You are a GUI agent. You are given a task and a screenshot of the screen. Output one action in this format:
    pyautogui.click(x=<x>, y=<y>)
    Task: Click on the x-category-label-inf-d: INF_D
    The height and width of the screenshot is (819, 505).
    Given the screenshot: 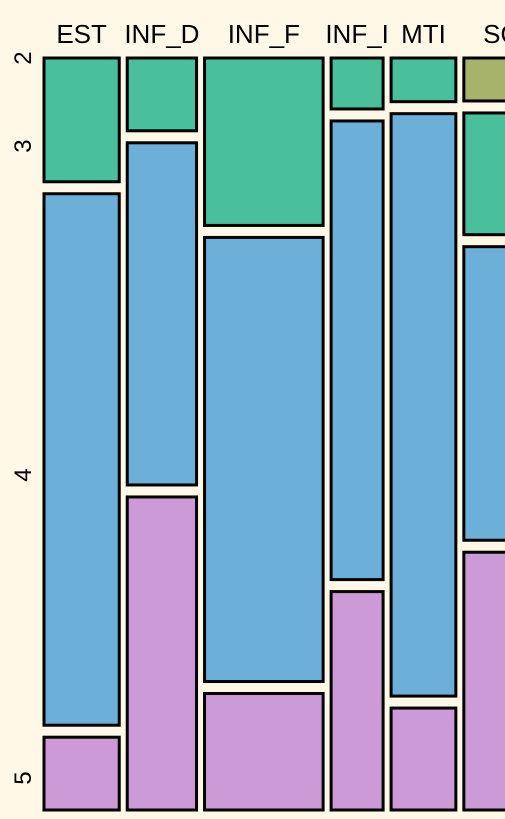 What is the action you would take?
    pyautogui.click(x=161, y=34)
    